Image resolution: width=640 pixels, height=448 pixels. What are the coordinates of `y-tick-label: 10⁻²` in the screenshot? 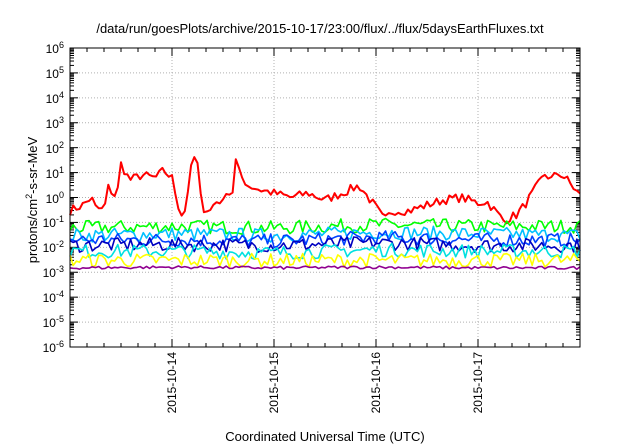 It's located at (53, 247).